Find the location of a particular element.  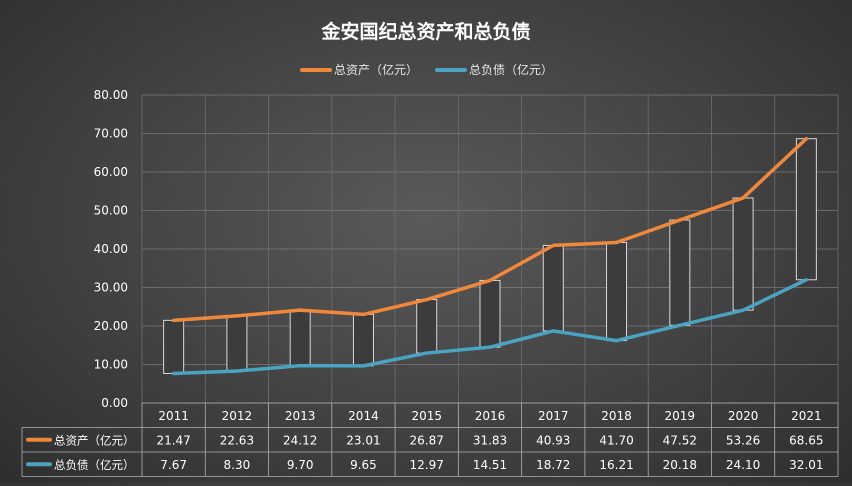

x-tick-label: 2013 is located at coordinates (300, 416).